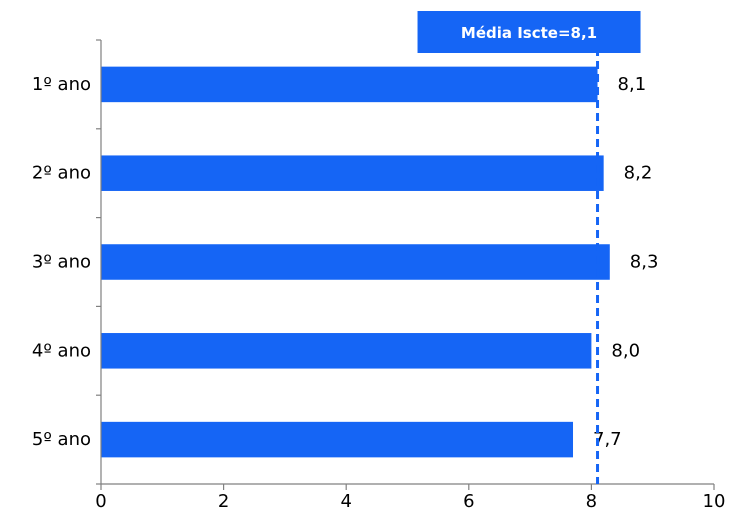  What do you see at coordinates (61, 350) in the screenshot?
I see `category-label: 4º ano` at bounding box center [61, 350].